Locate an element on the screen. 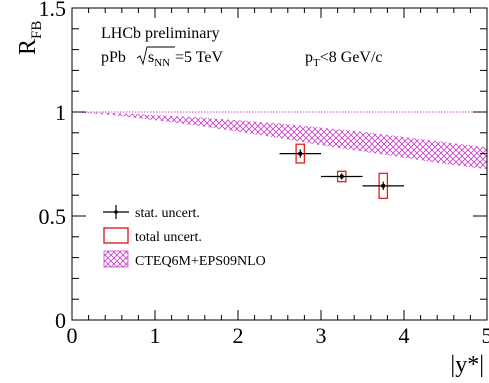 The image size is (489, 383). collision-system-label: pPb is located at coordinates (113, 57).